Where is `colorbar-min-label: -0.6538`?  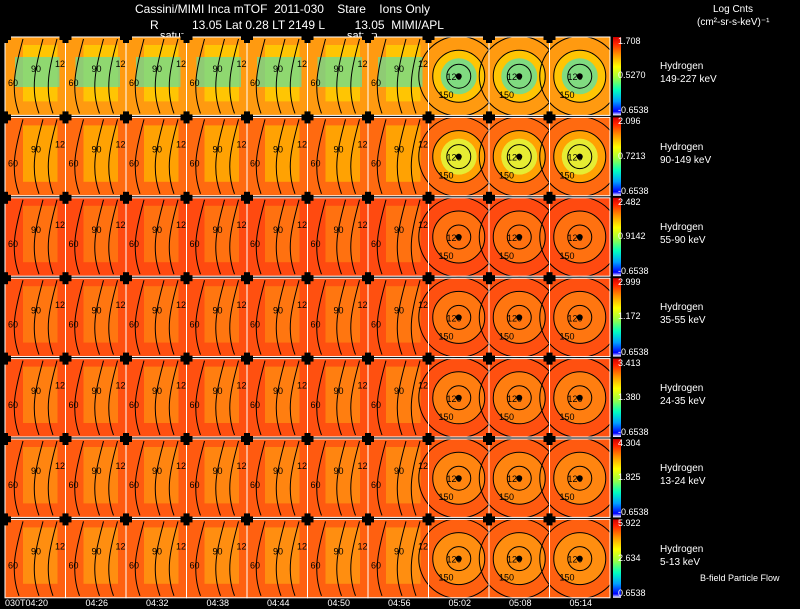 colorbar-min-label: -0.6538 is located at coordinates (633, 271).